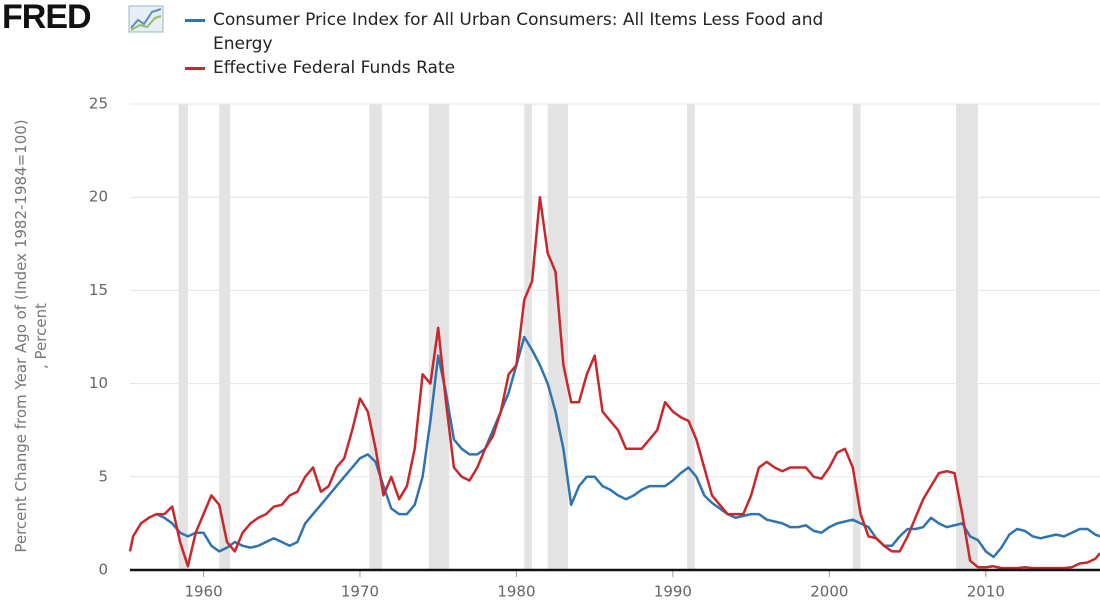 The width and height of the screenshot is (1100, 612). I want to click on legend-label: Effective Federal Funds Rate, so click(334, 68).